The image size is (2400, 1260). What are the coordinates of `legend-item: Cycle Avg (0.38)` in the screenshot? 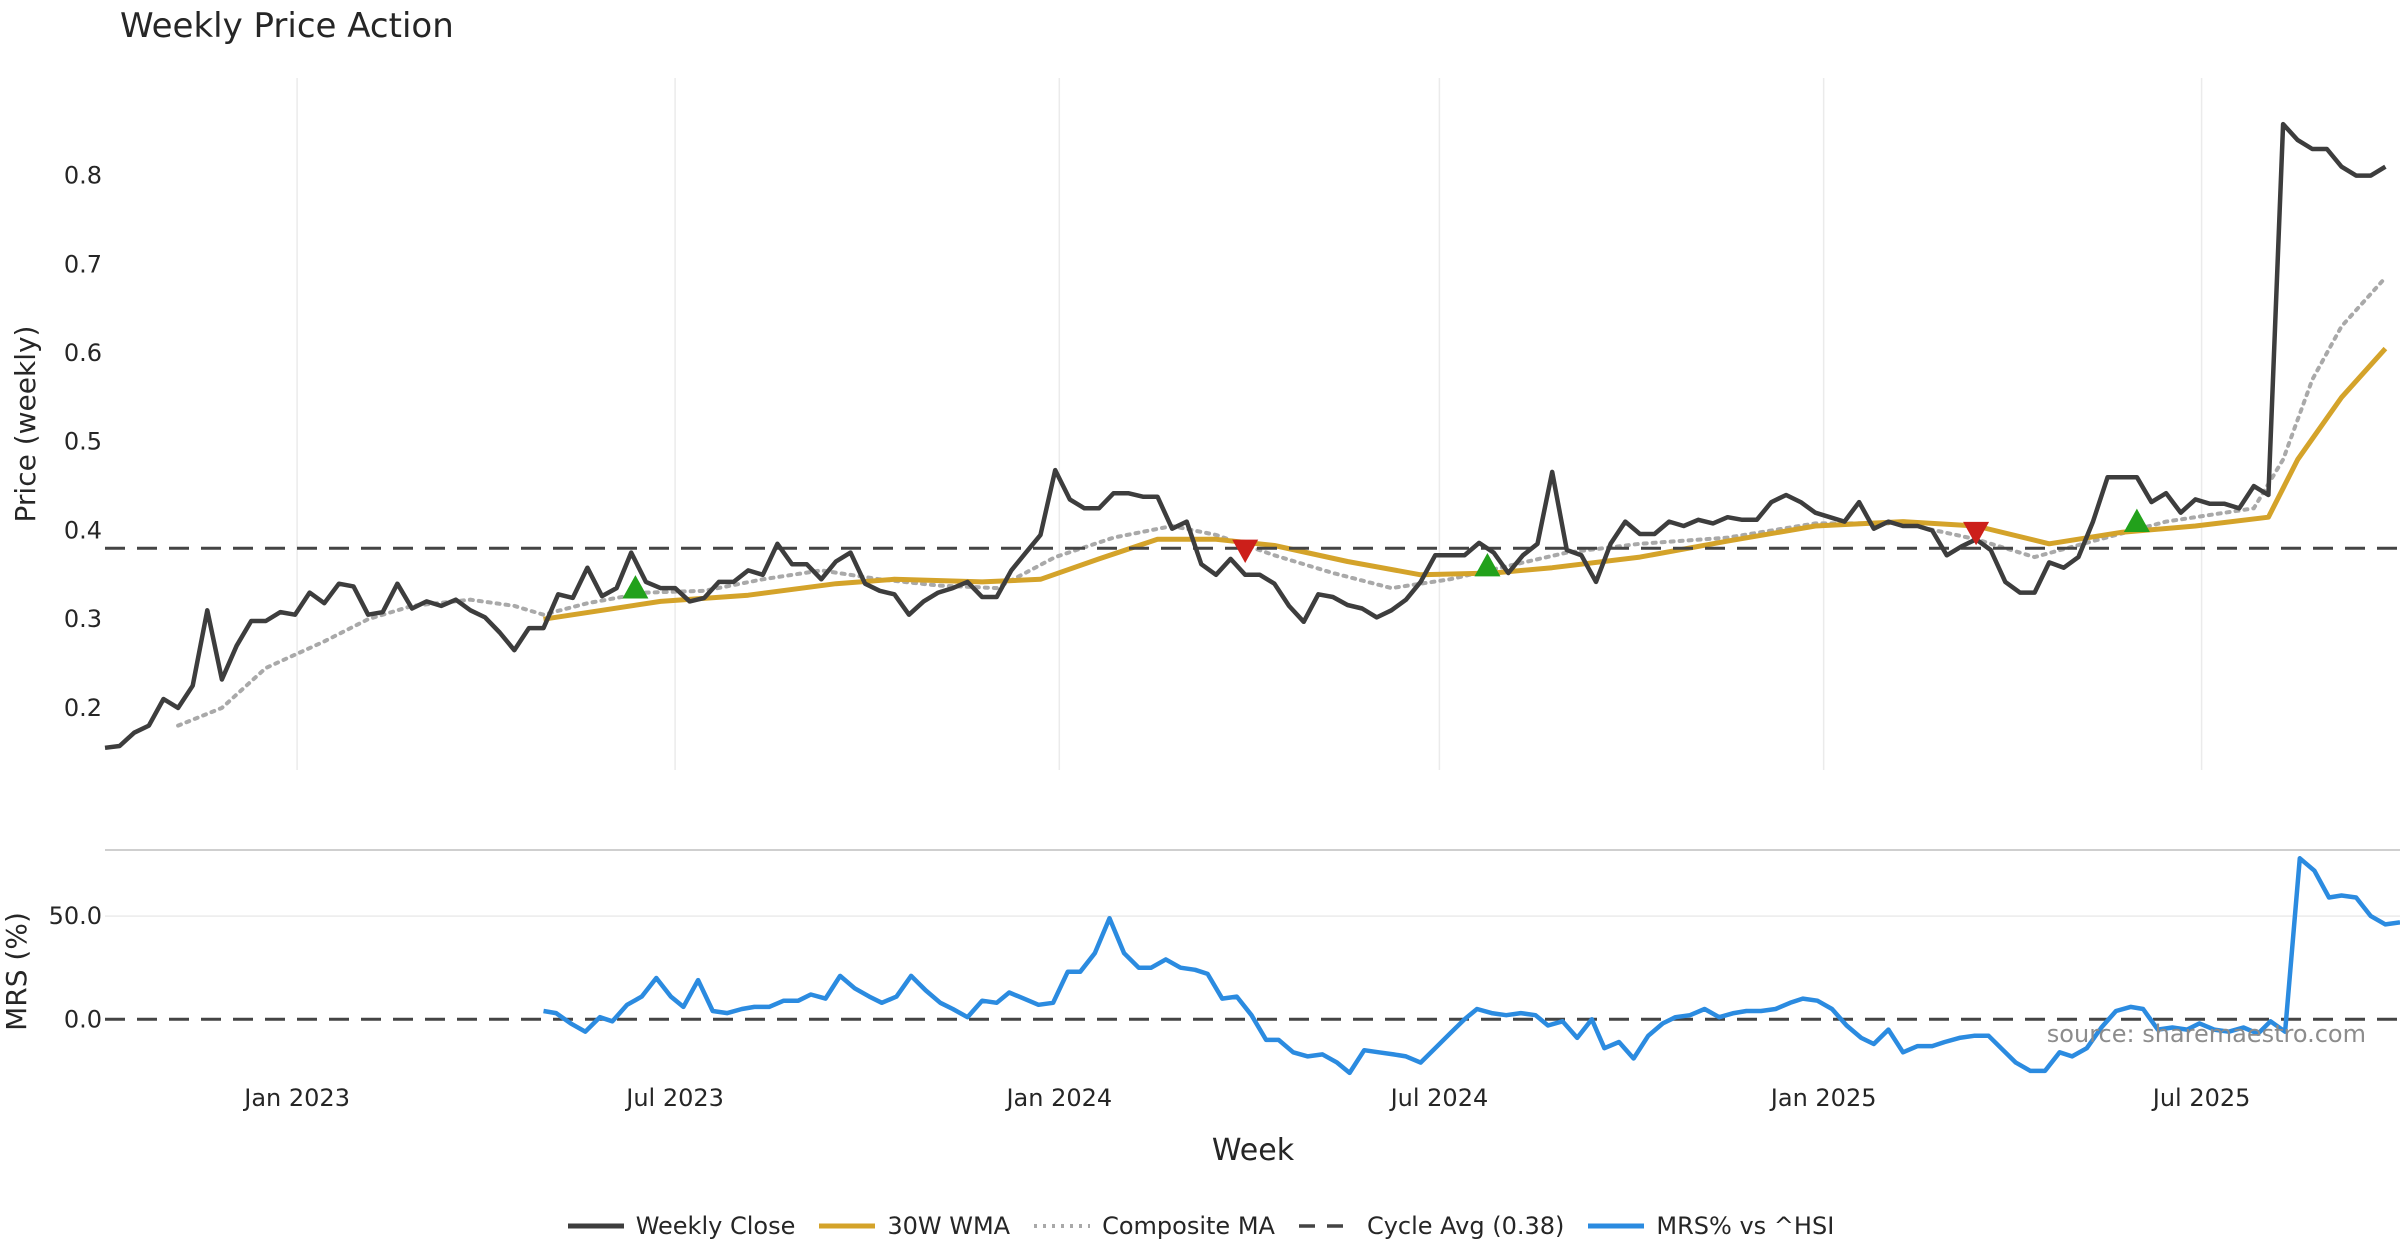 It's located at (1430, 1226).